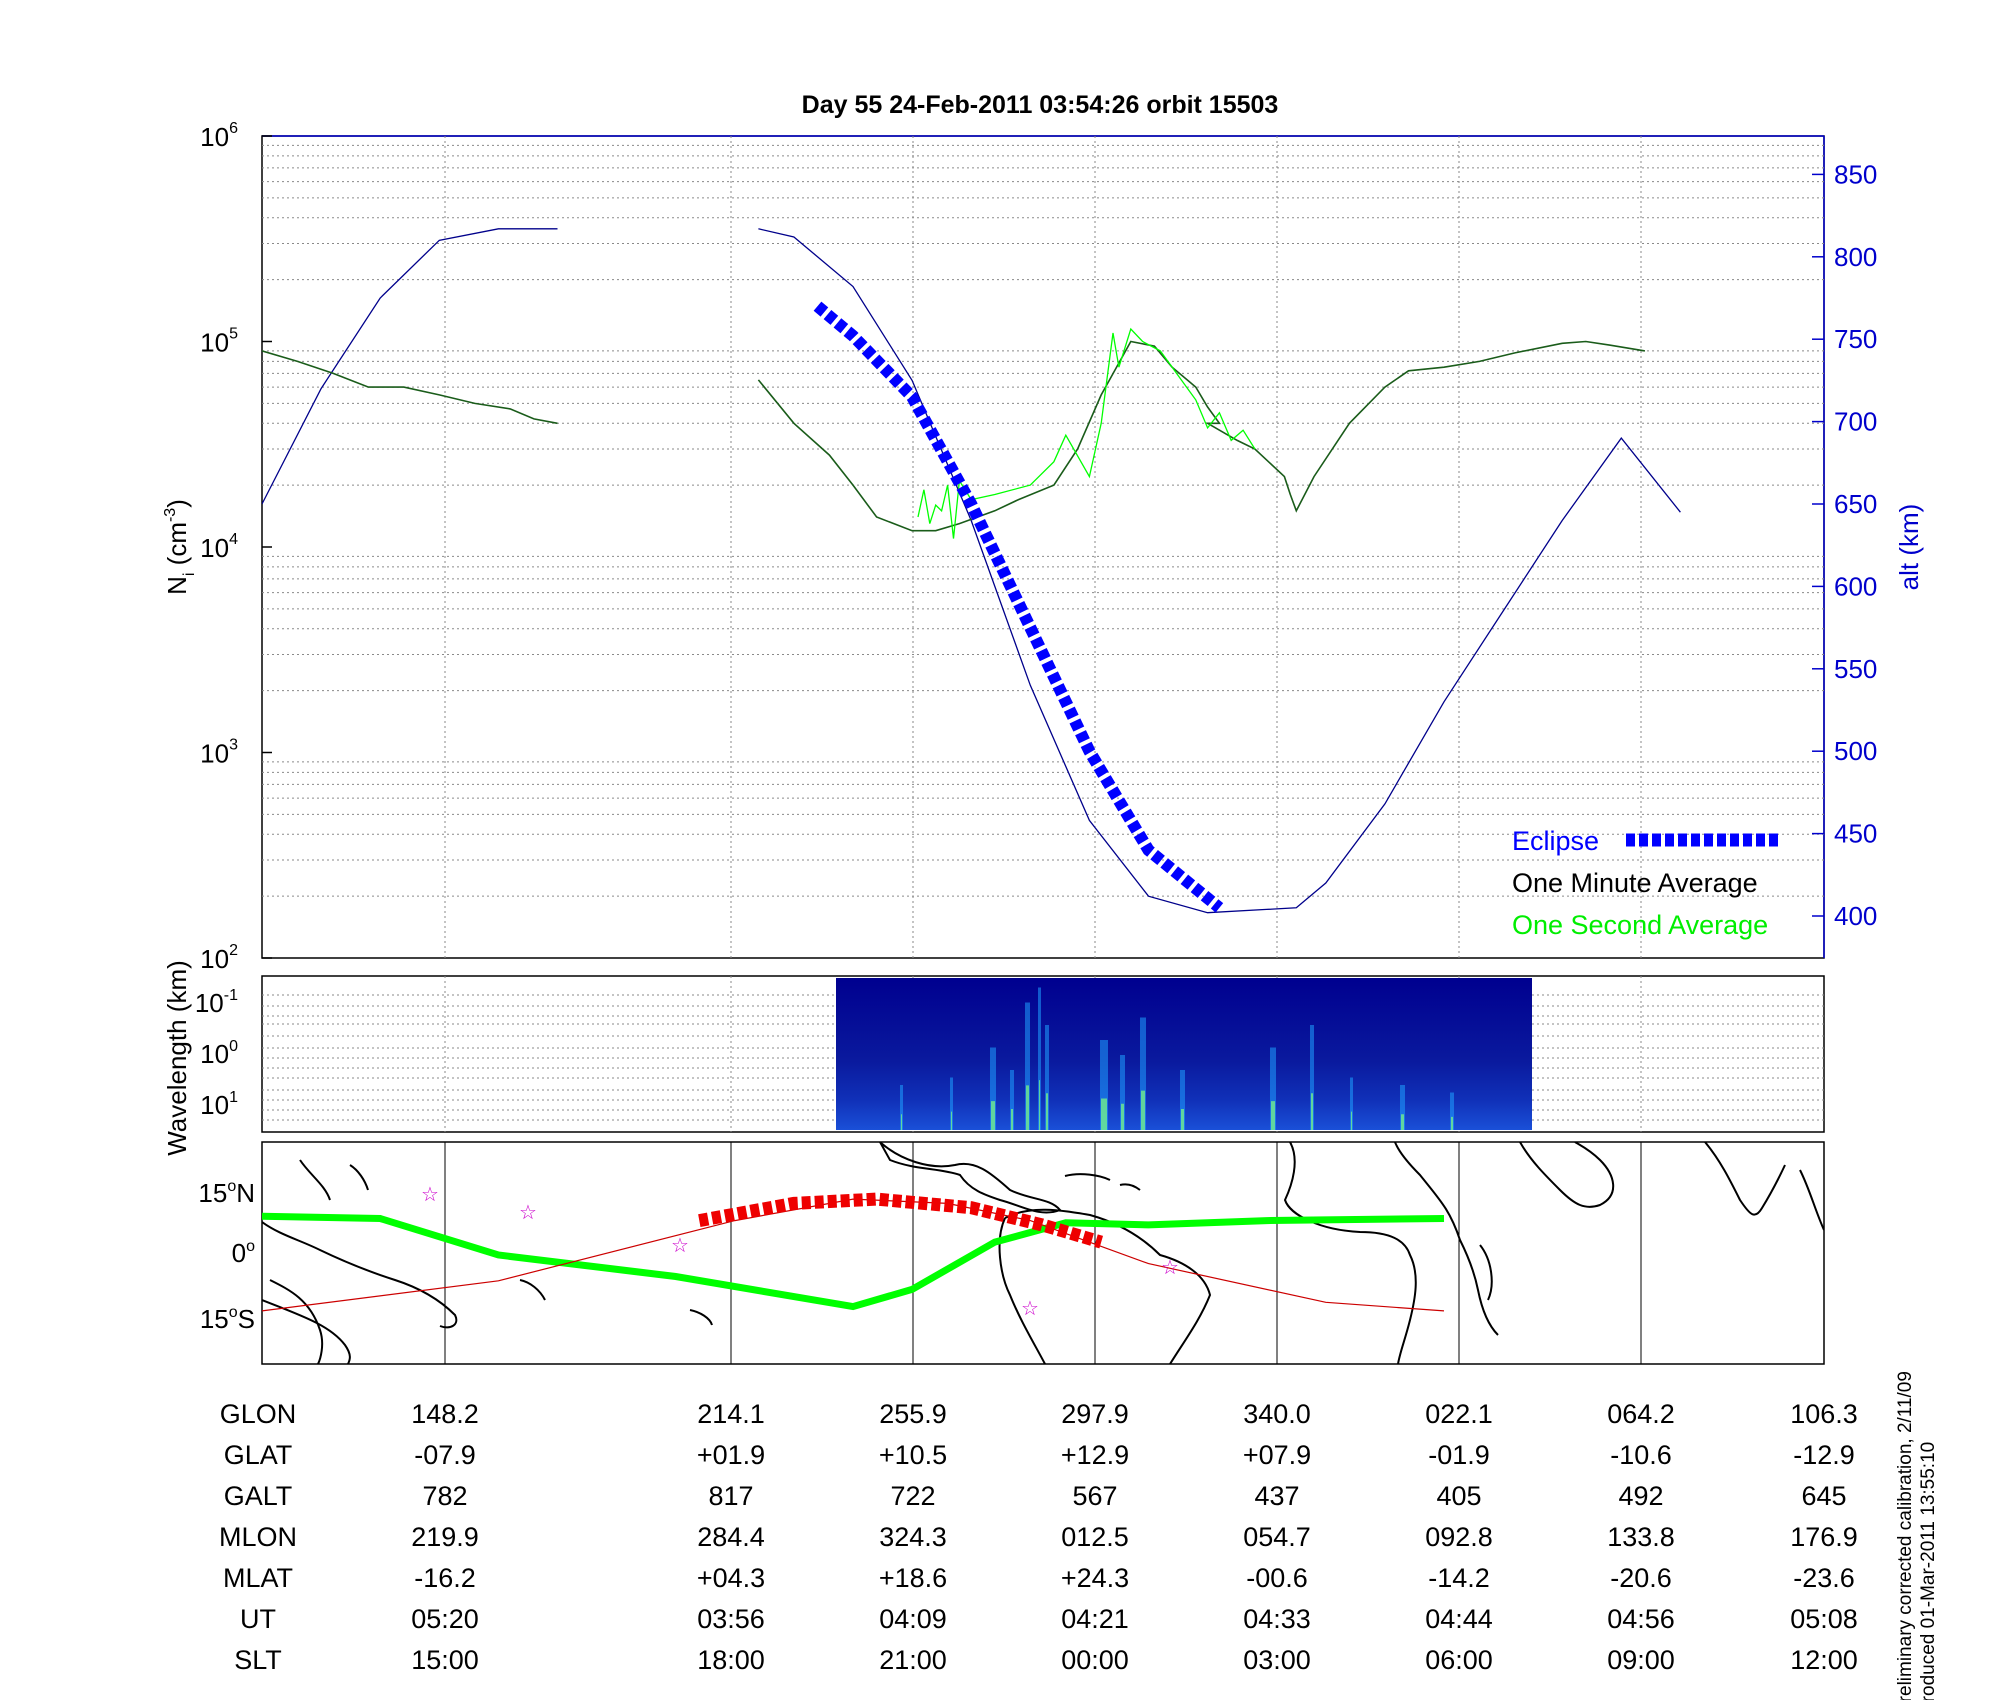 Image resolution: width=2000 pixels, height=1700 pixels. I want to click on y-tick-label: 10³, so click(219, 753).